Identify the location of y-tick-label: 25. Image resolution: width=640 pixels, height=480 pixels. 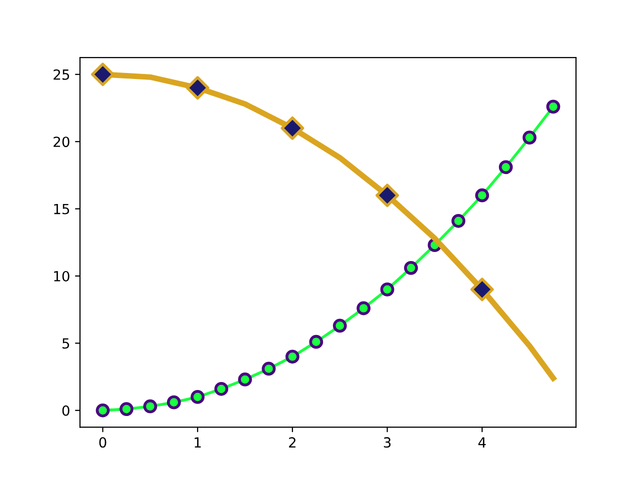
(62, 74).